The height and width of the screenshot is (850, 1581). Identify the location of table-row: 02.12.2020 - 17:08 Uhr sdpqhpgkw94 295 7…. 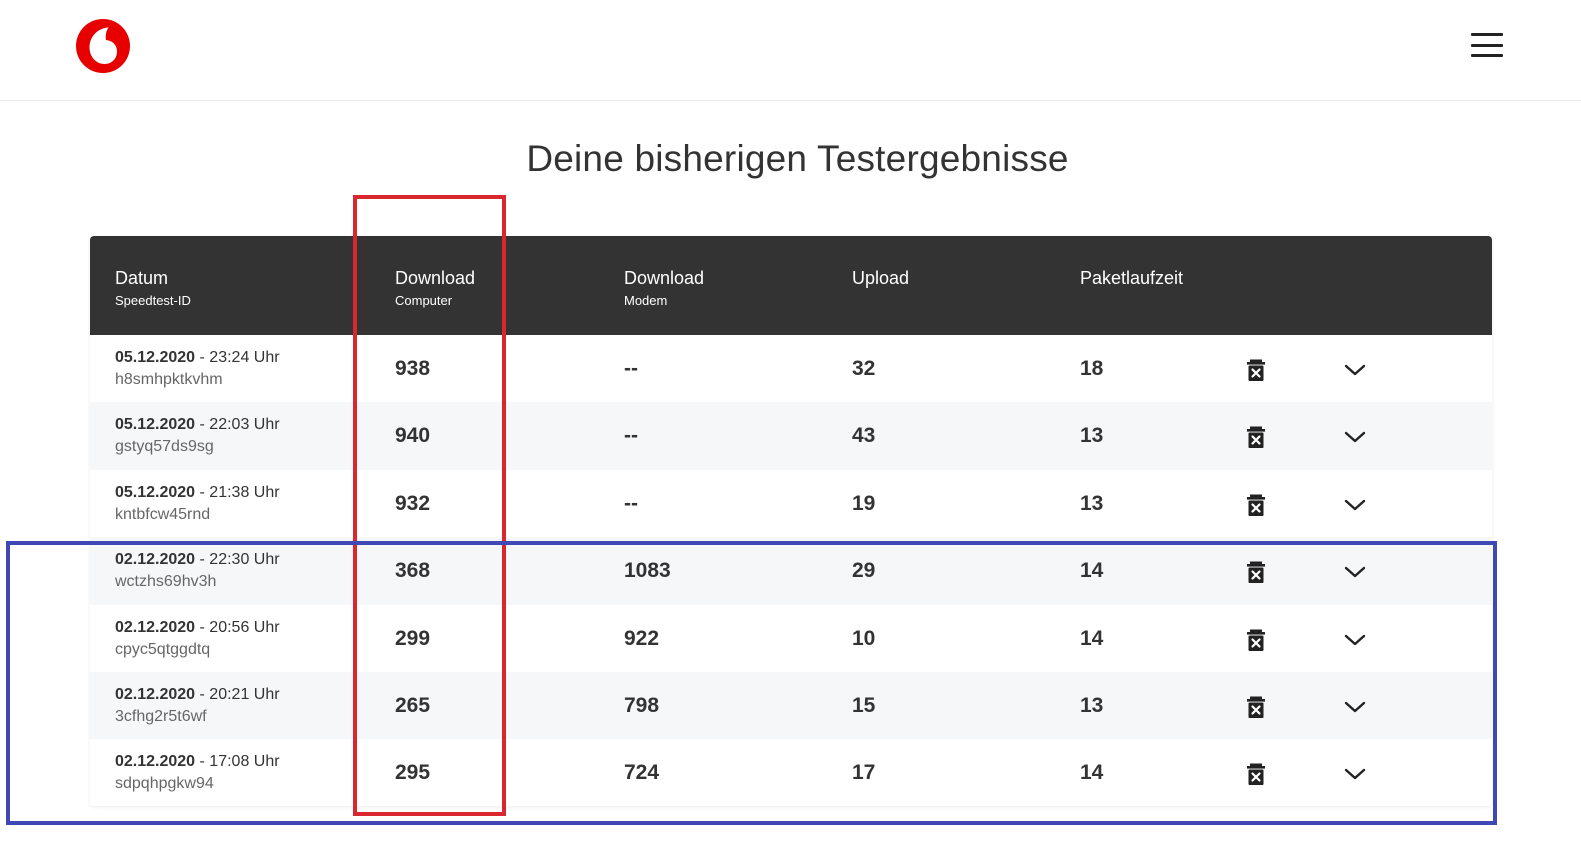
(791, 772).